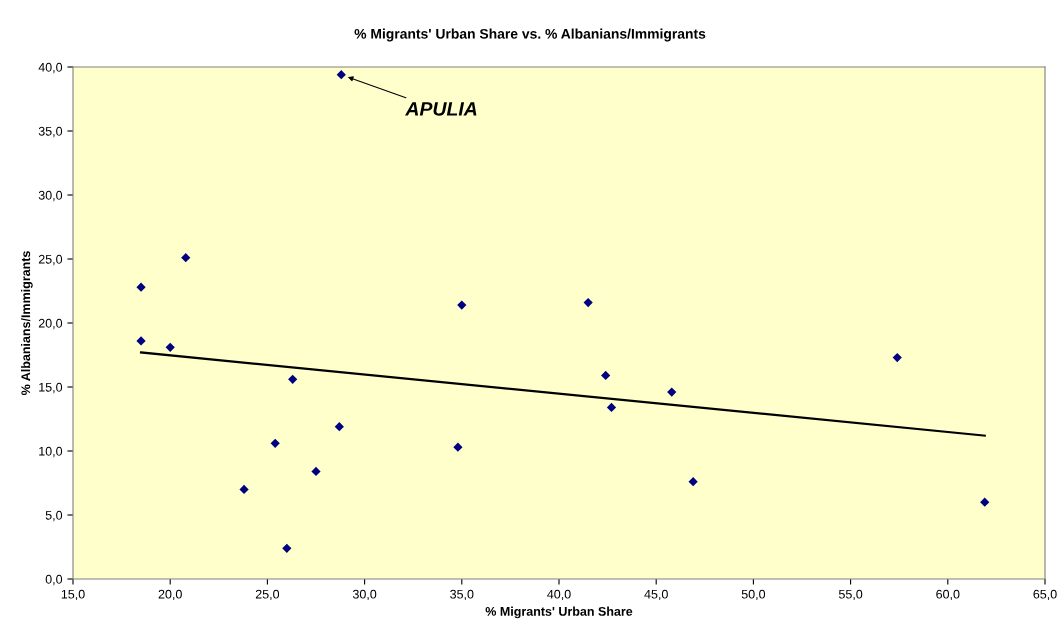  What do you see at coordinates (656, 595) in the screenshot?
I see `x-tick-label: 45,0` at bounding box center [656, 595].